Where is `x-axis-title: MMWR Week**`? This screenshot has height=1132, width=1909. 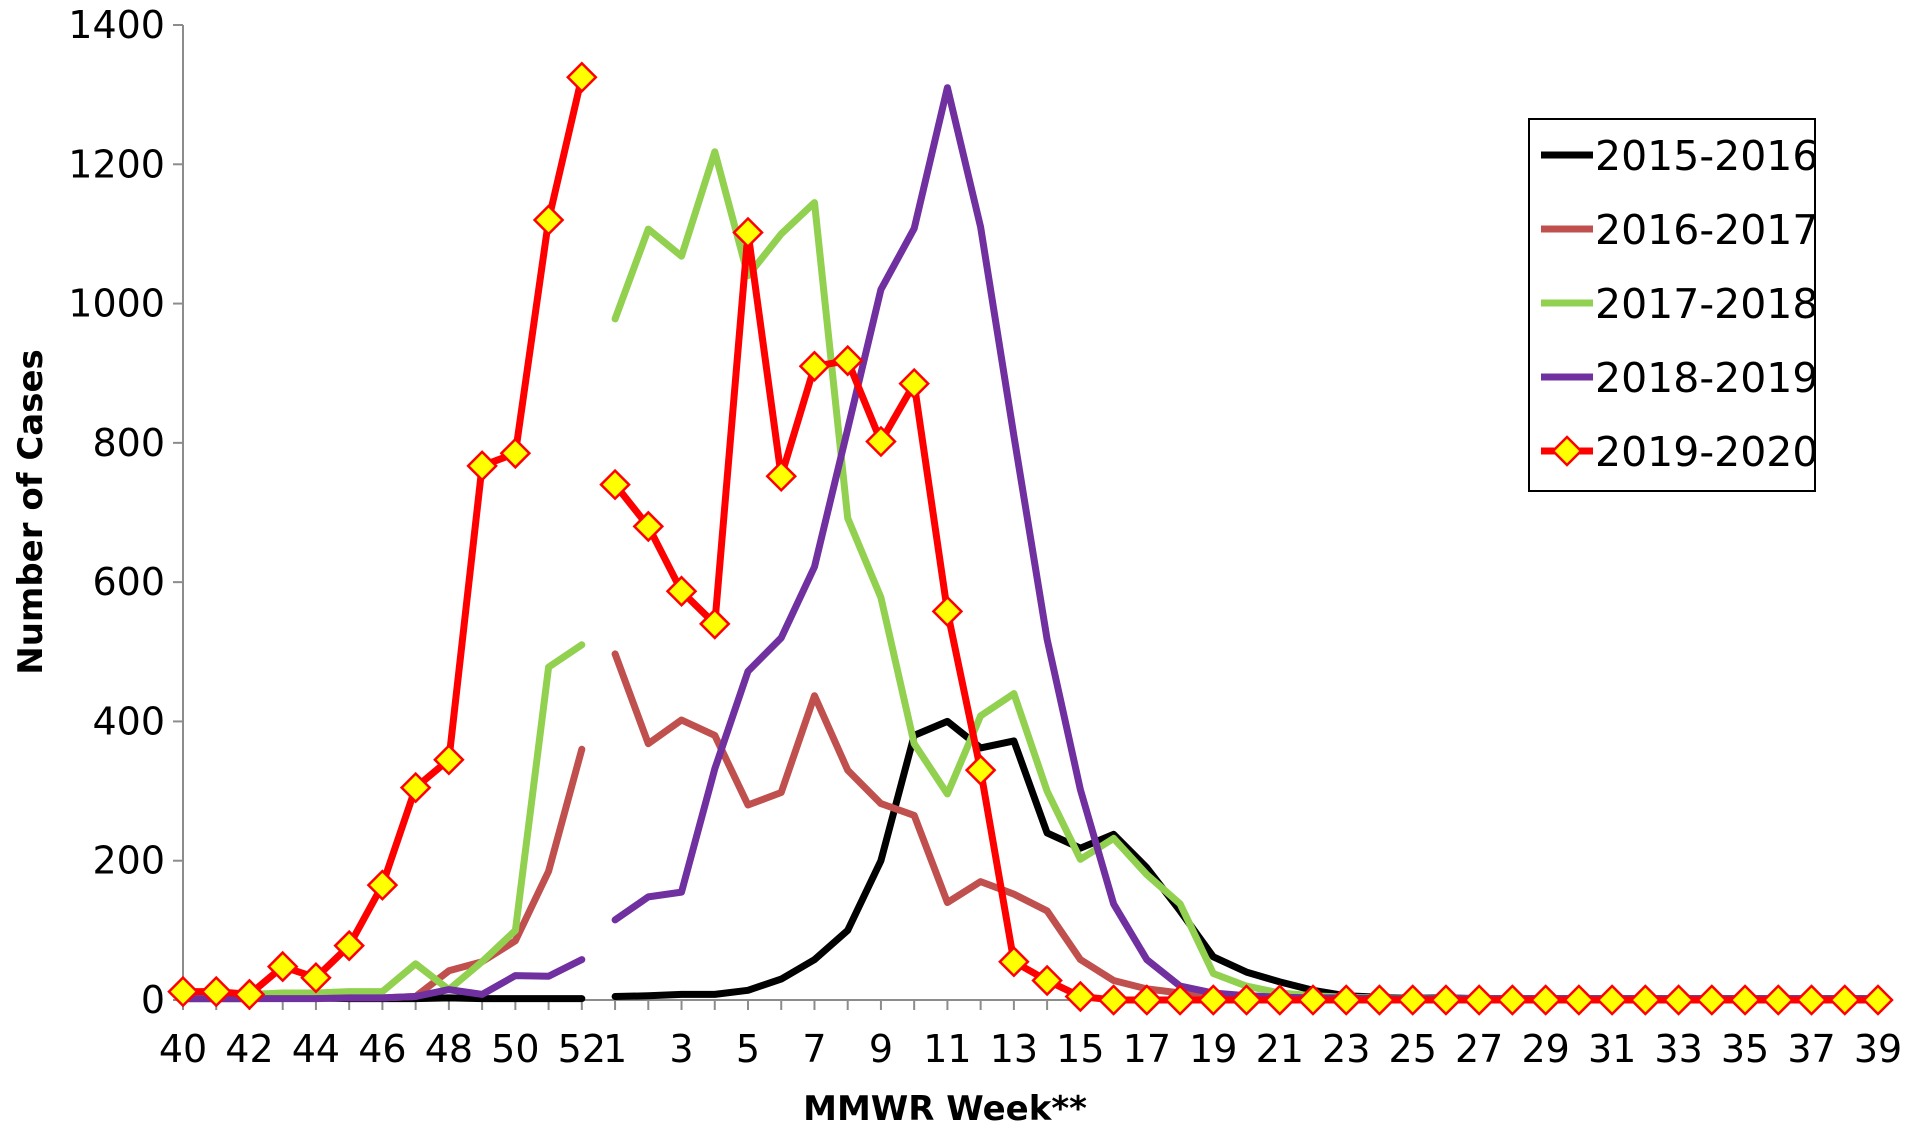 x-axis-title: MMWR Week** is located at coordinates (945, 1109).